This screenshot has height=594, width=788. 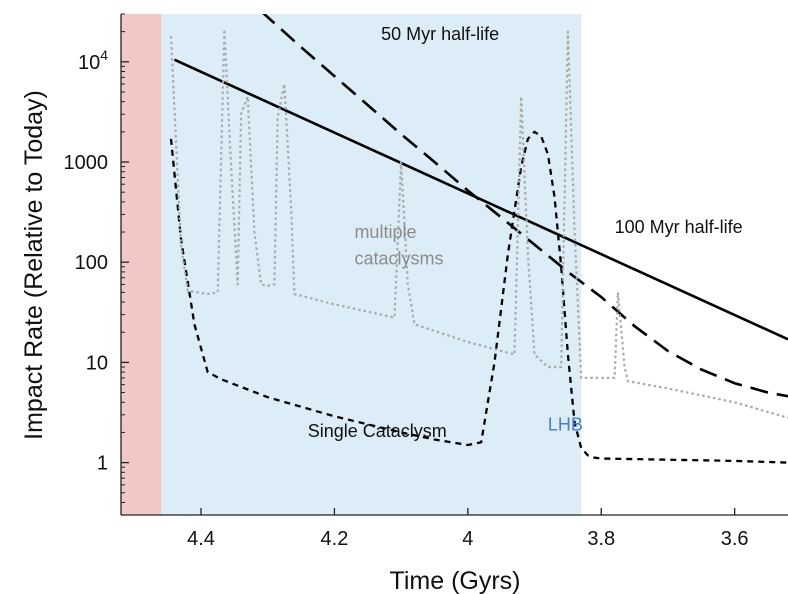 I want to click on annotation-0: 50 Myr half-life, so click(x=440, y=34).